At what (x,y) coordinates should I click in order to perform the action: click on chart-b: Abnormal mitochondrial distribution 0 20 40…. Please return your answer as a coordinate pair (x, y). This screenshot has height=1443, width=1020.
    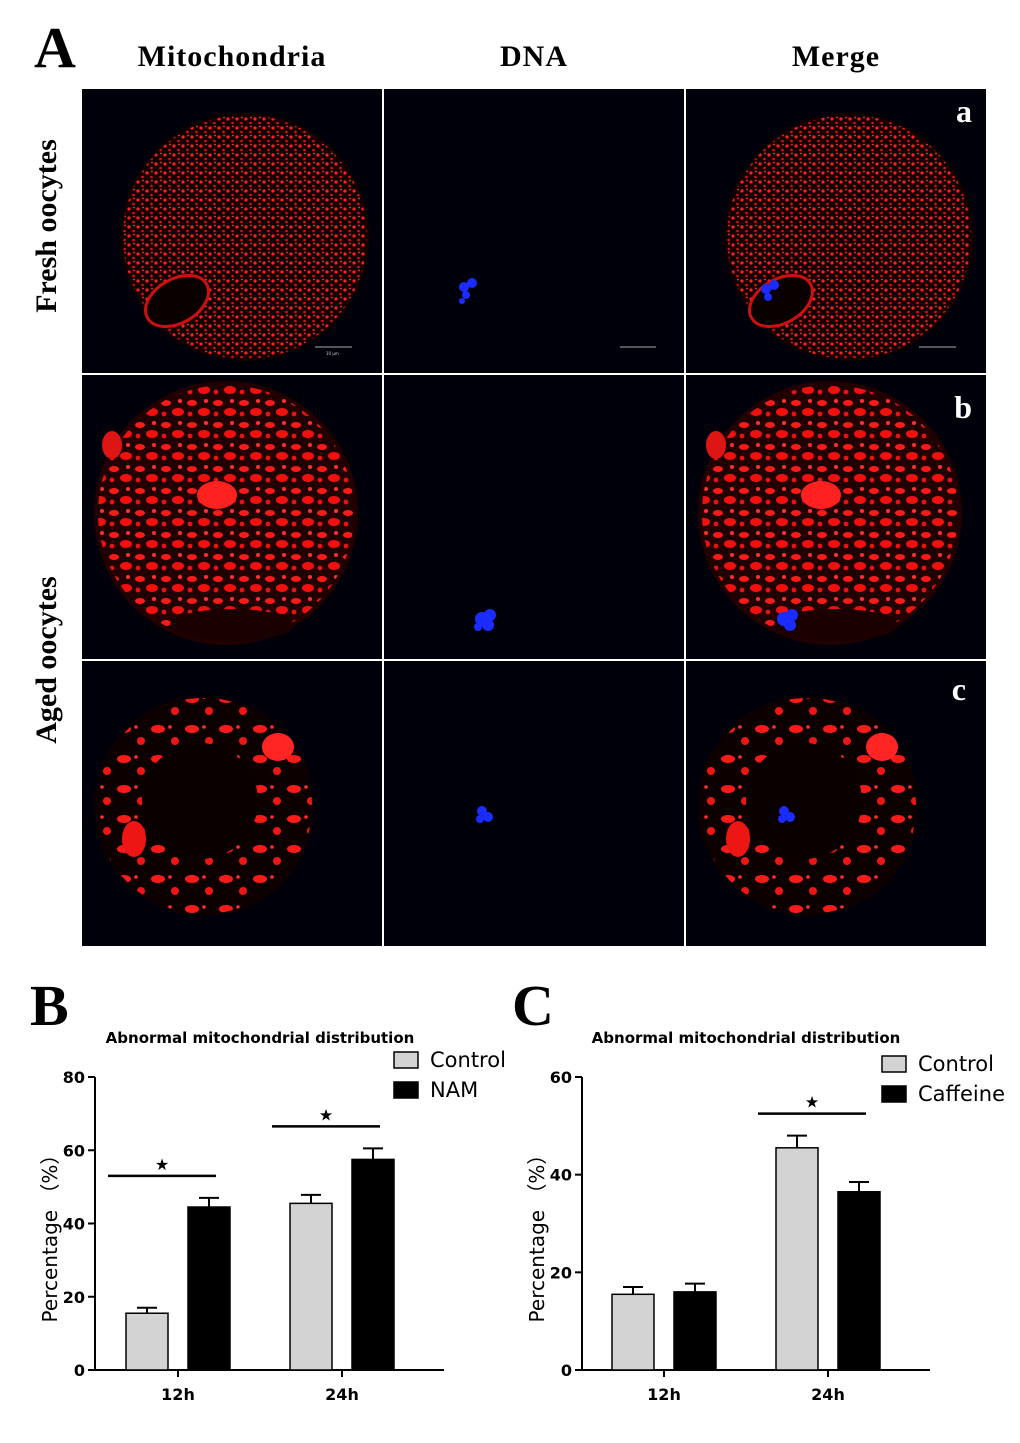
    Looking at the image, I should click on (255, 1220).